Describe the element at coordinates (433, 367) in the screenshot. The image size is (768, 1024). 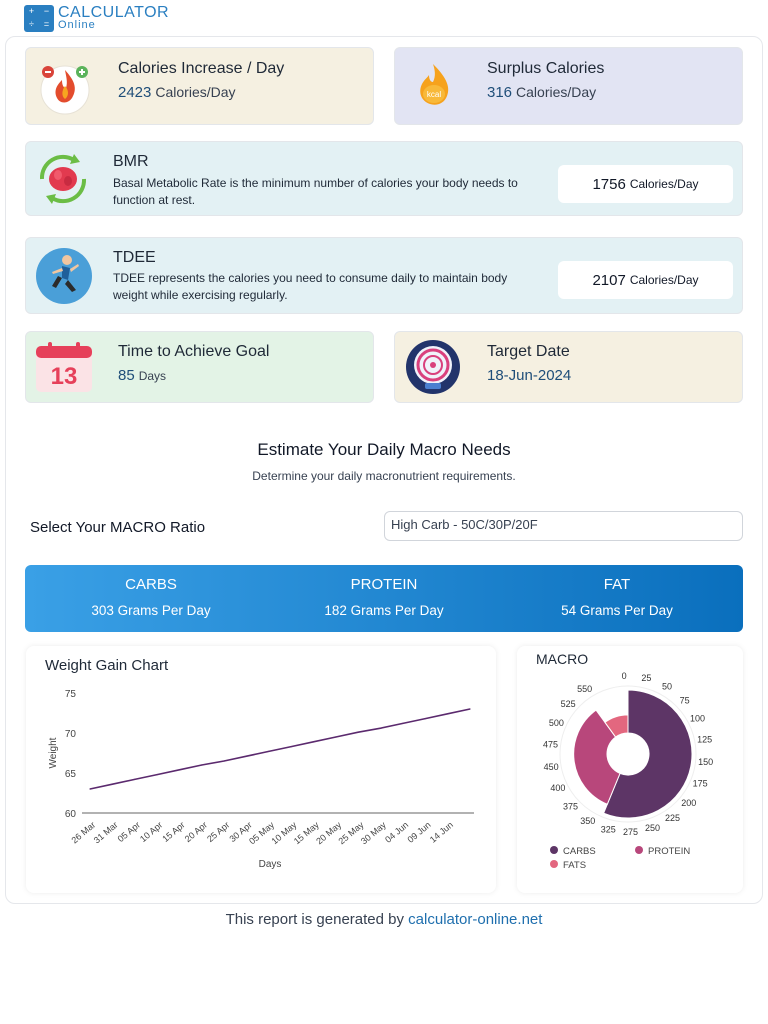
I see `target-clock-icon` at that location.